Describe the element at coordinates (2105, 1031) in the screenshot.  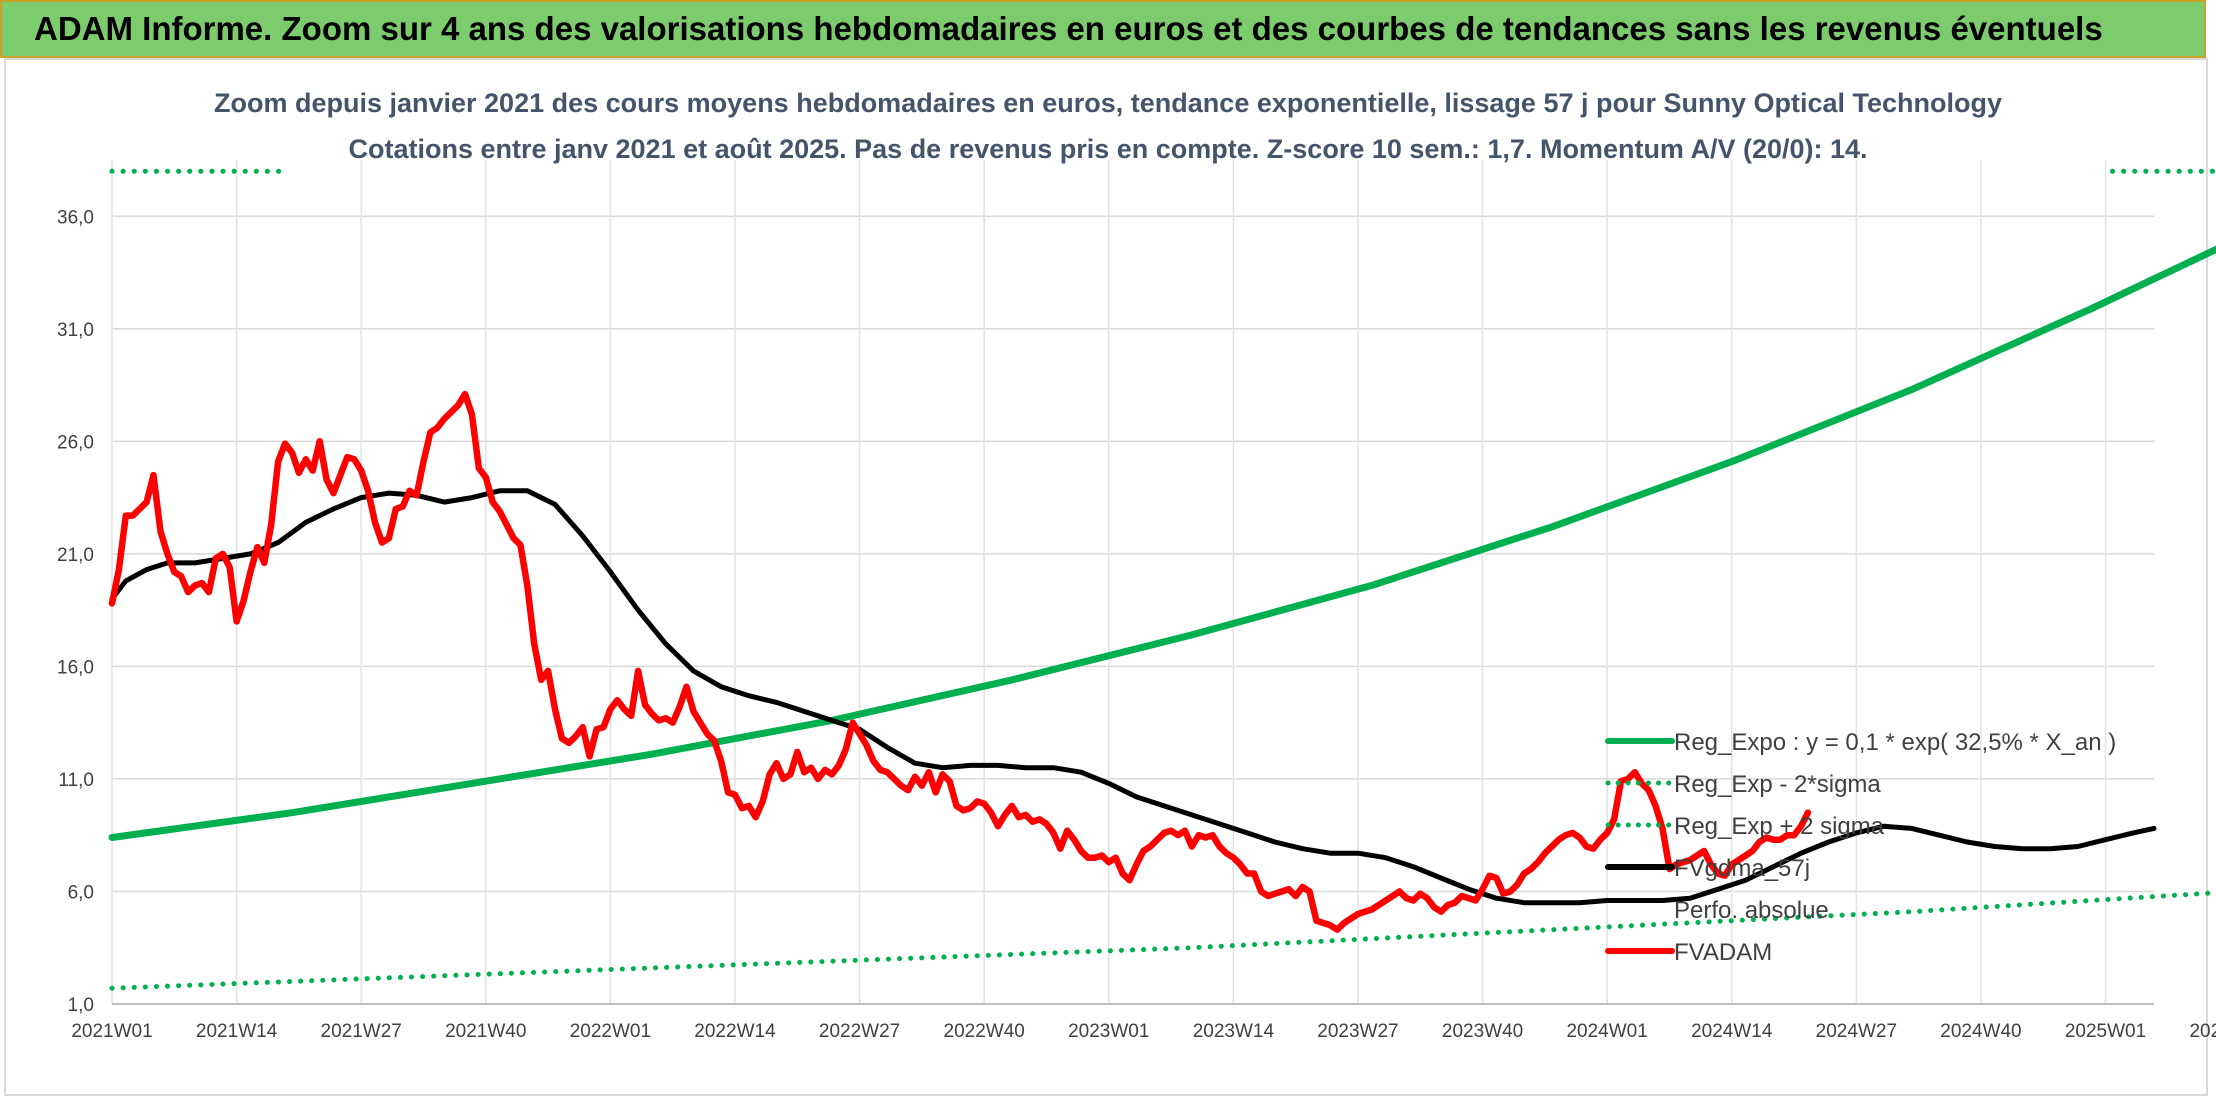
I see `x-tick-label: 2025W01` at that location.